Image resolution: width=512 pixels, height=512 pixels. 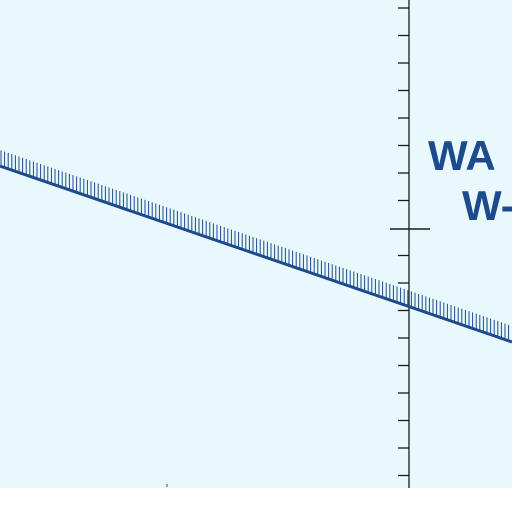 What do you see at coordinates (462, 155) in the screenshot?
I see `area-label-line1: WA` at bounding box center [462, 155].